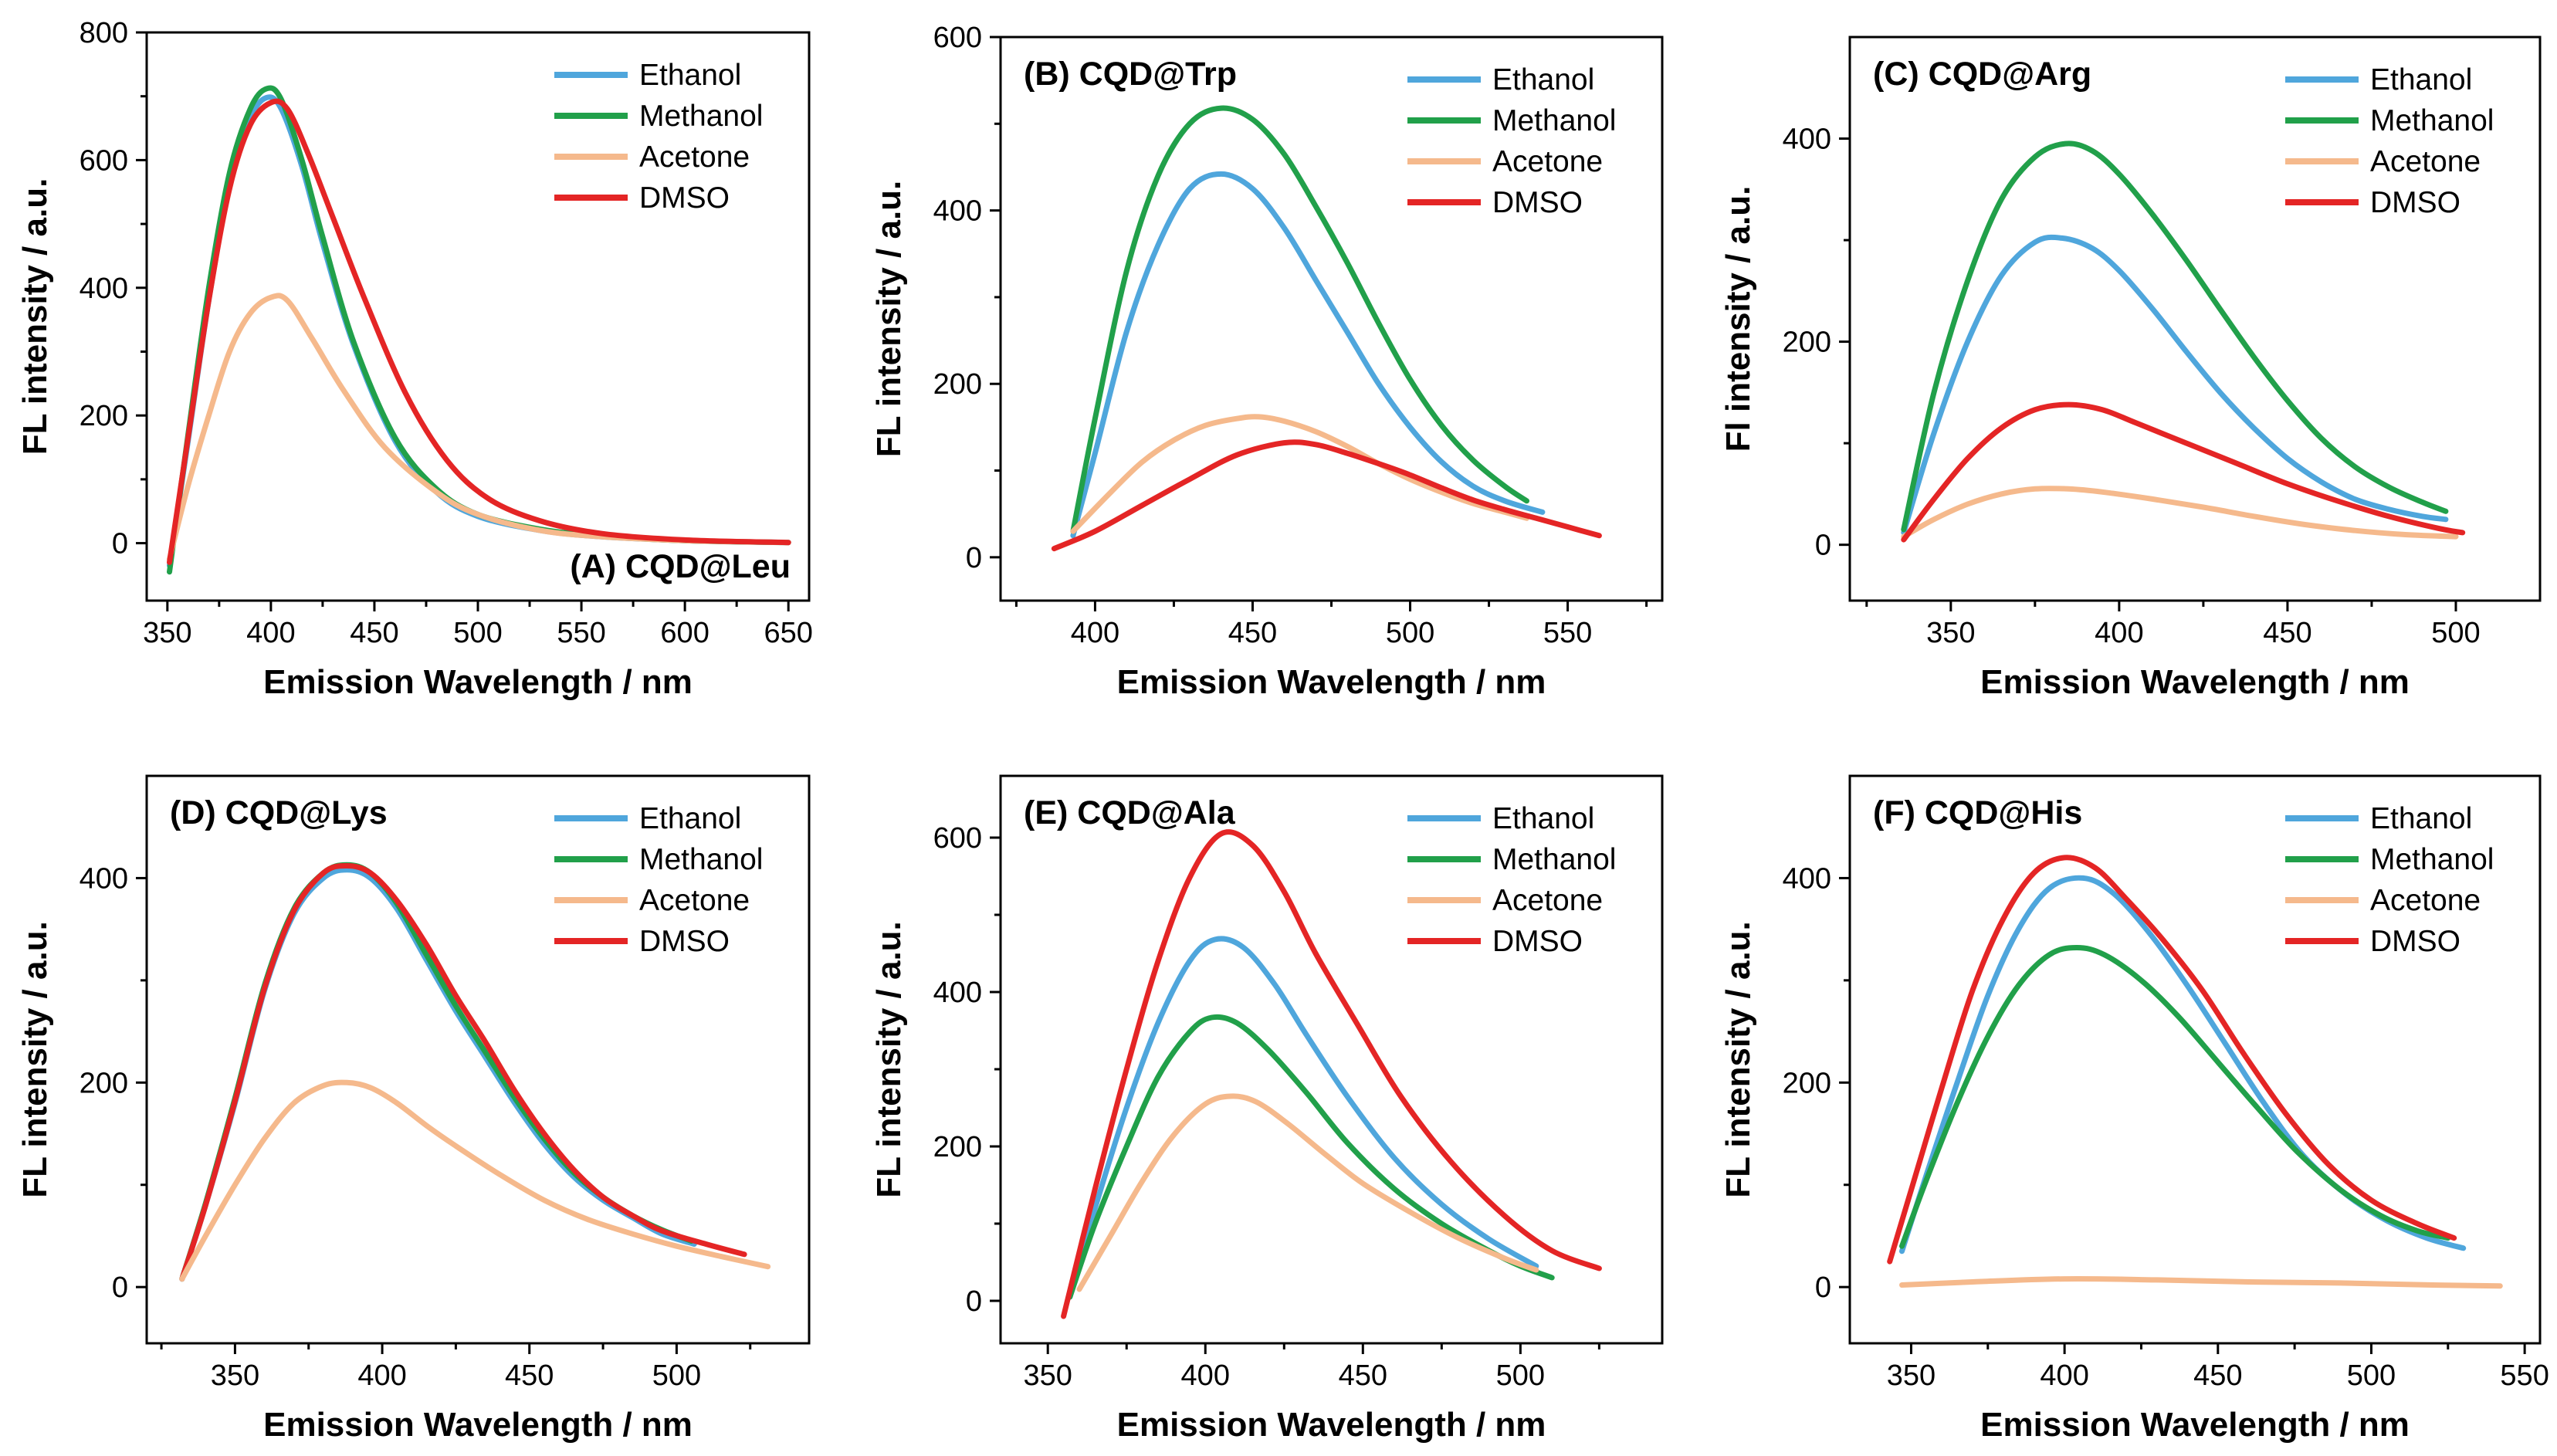 The width and height of the screenshot is (2557, 1456). Describe the element at coordinates (685, 633) in the screenshot. I see `x-tick-label: 600` at that location.